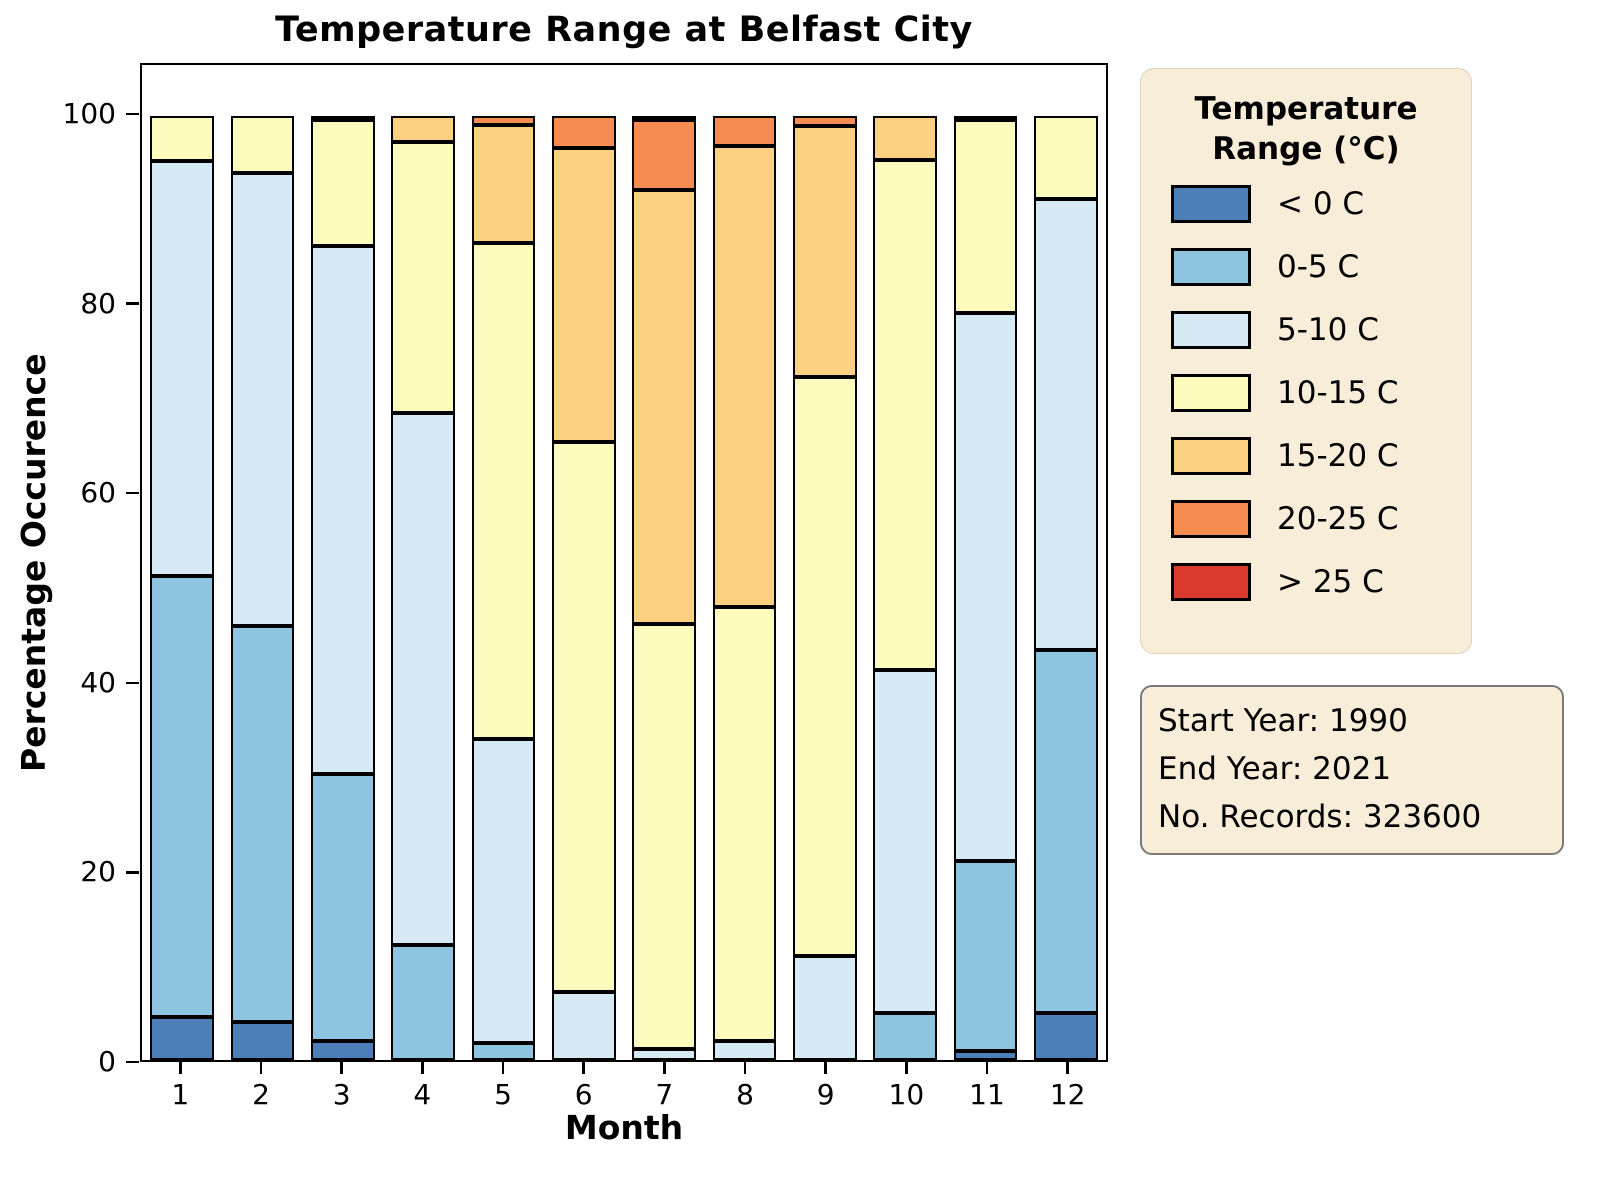 The height and width of the screenshot is (1179, 1602). What do you see at coordinates (825, 251) in the screenshot?
I see `bar-segment-month-9-15-20C` at bounding box center [825, 251].